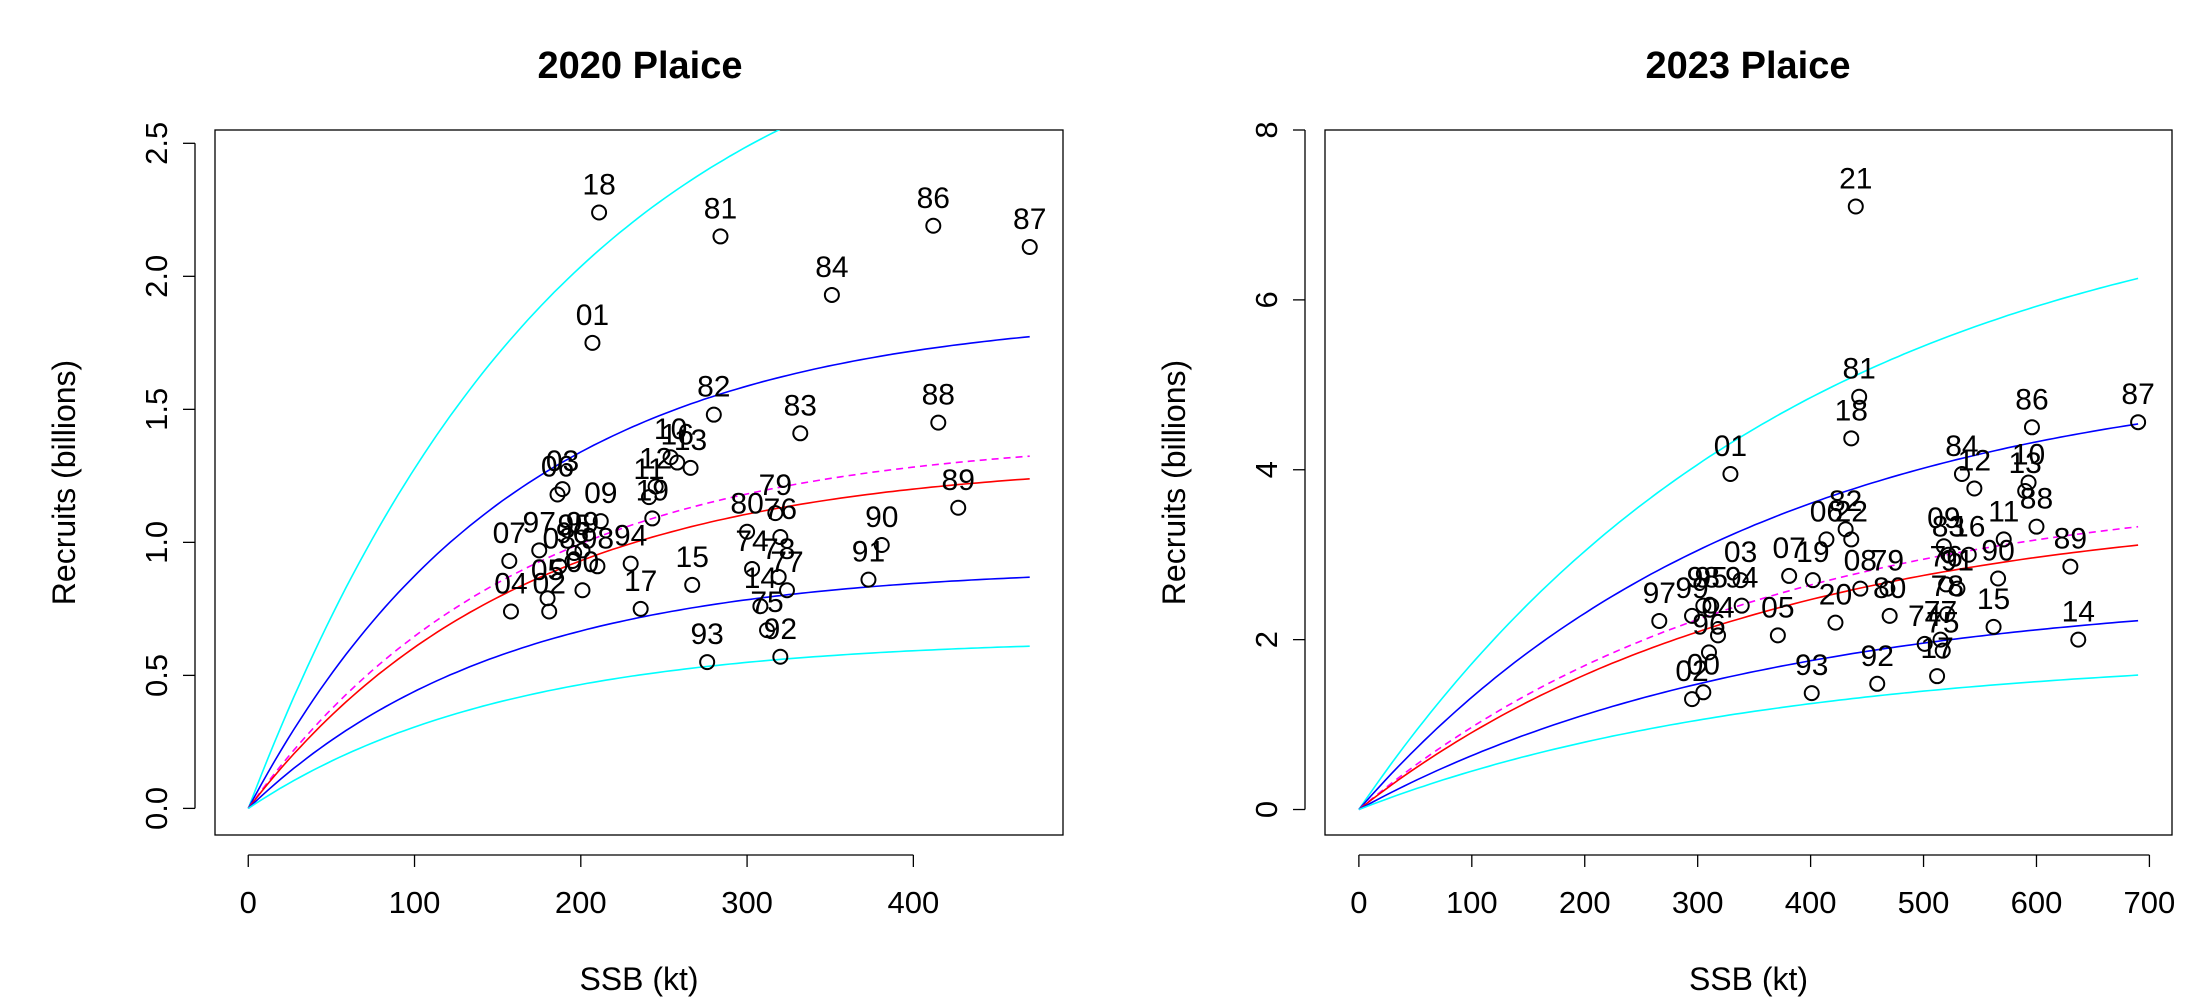 The image size is (2200, 1000). I want to click on chart-title: 2023 Plaice, so click(1748, 66).